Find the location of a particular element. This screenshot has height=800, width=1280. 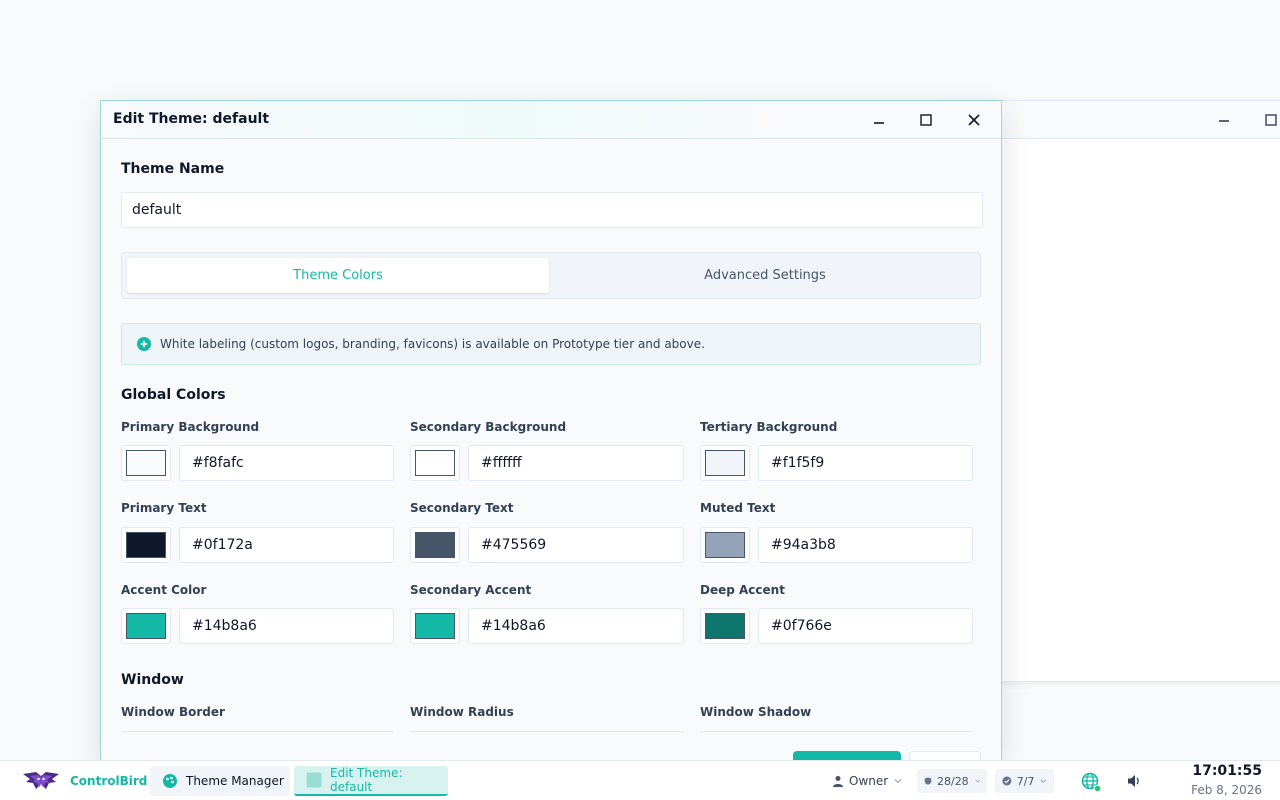

tab-bar: Theme Colors Advanced Settings is located at coordinates (551, 275).